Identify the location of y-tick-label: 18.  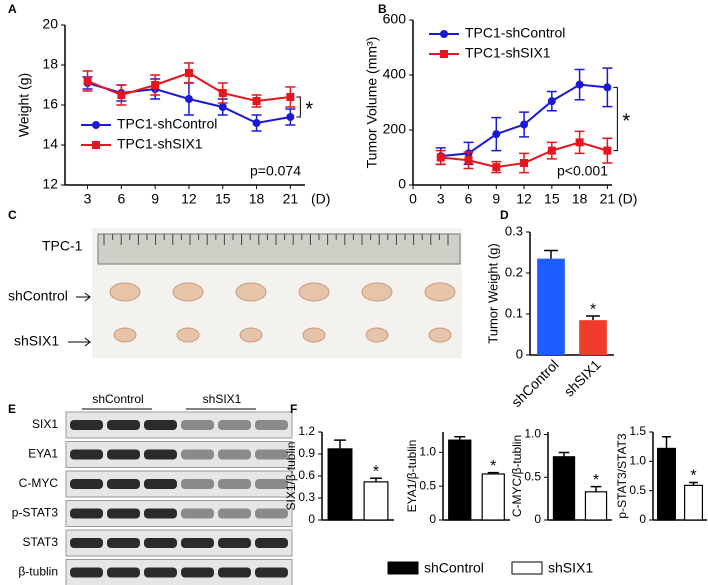
(50, 64).